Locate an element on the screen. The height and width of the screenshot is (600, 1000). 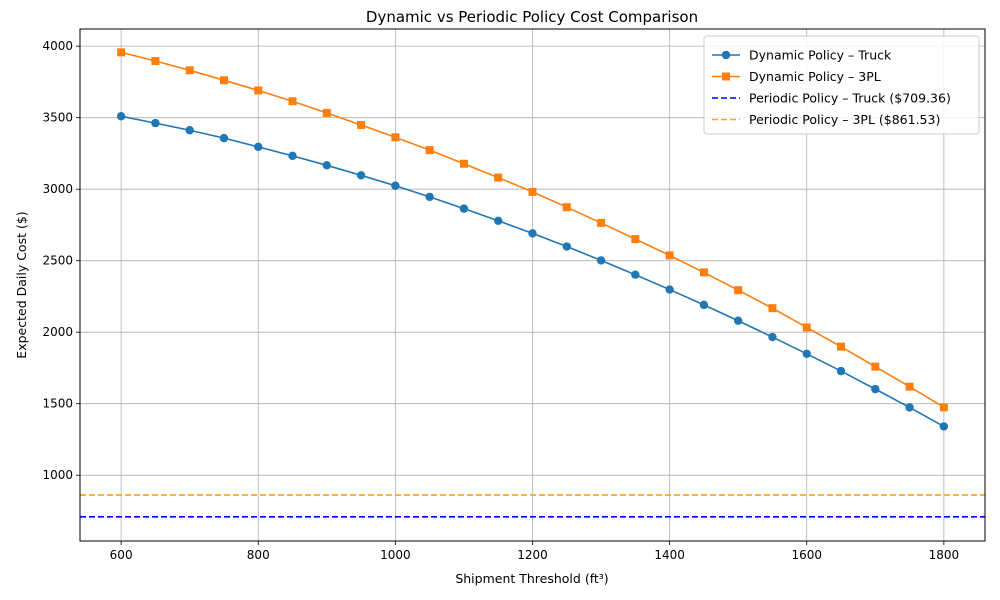
y-axis-label: Expected Daily Cost ($) is located at coordinates (21, 284).